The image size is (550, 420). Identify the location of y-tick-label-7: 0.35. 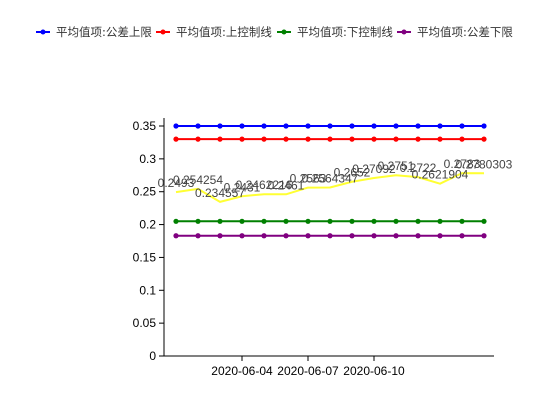
(145, 126).